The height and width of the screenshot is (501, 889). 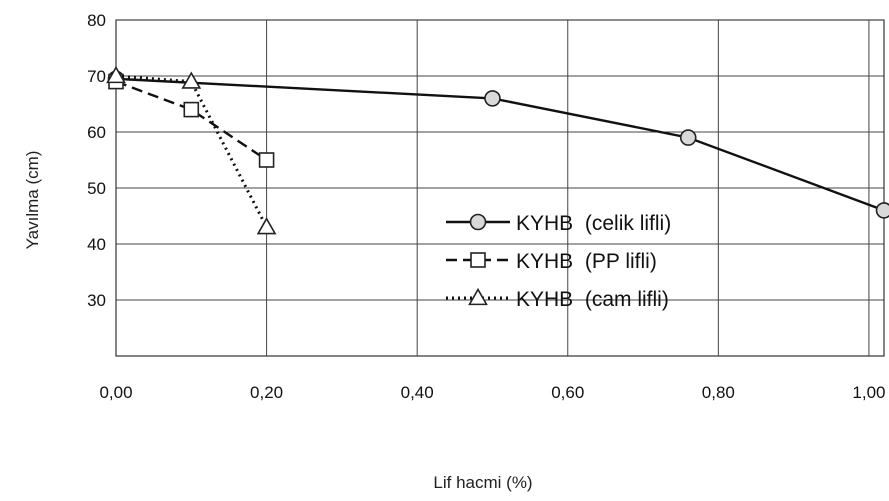 I want to click on legend-label: KYHB (PP lifli), so click(x=586, y=261).